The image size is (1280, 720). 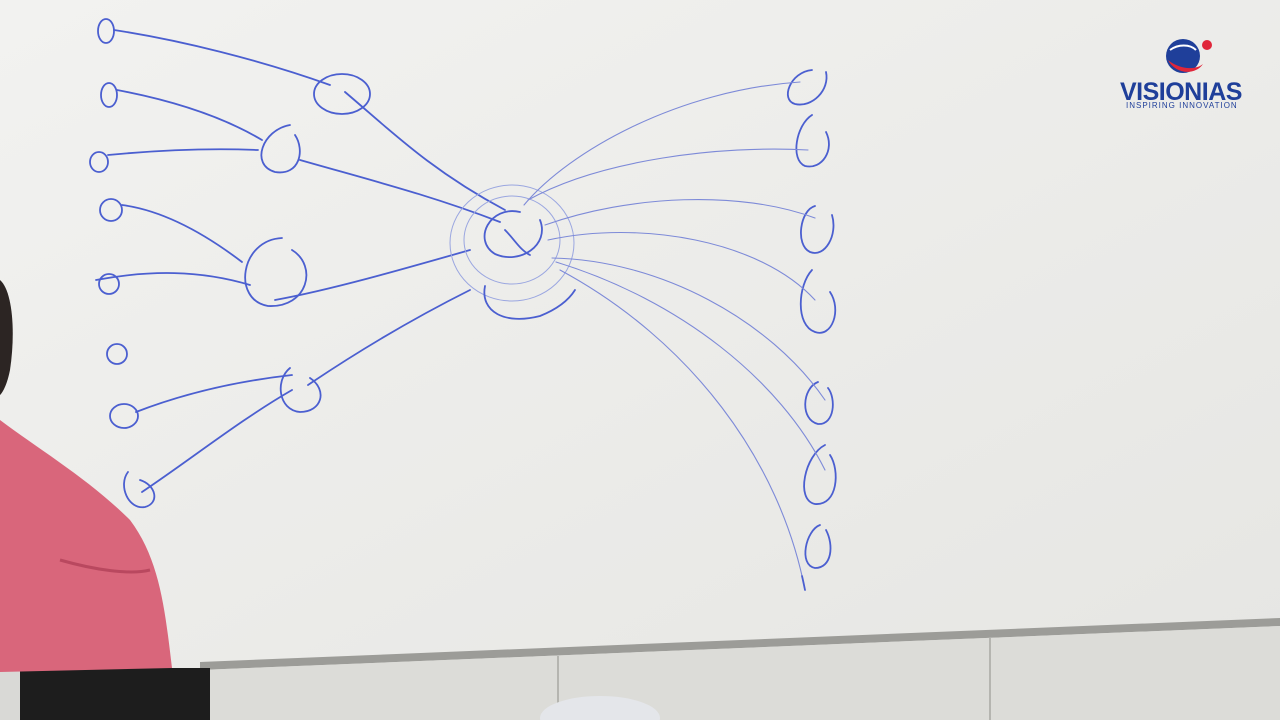 What do you see at coordinates (6, 337) in the screenshot?
I see `person-head` at bounding box center [6, 337].